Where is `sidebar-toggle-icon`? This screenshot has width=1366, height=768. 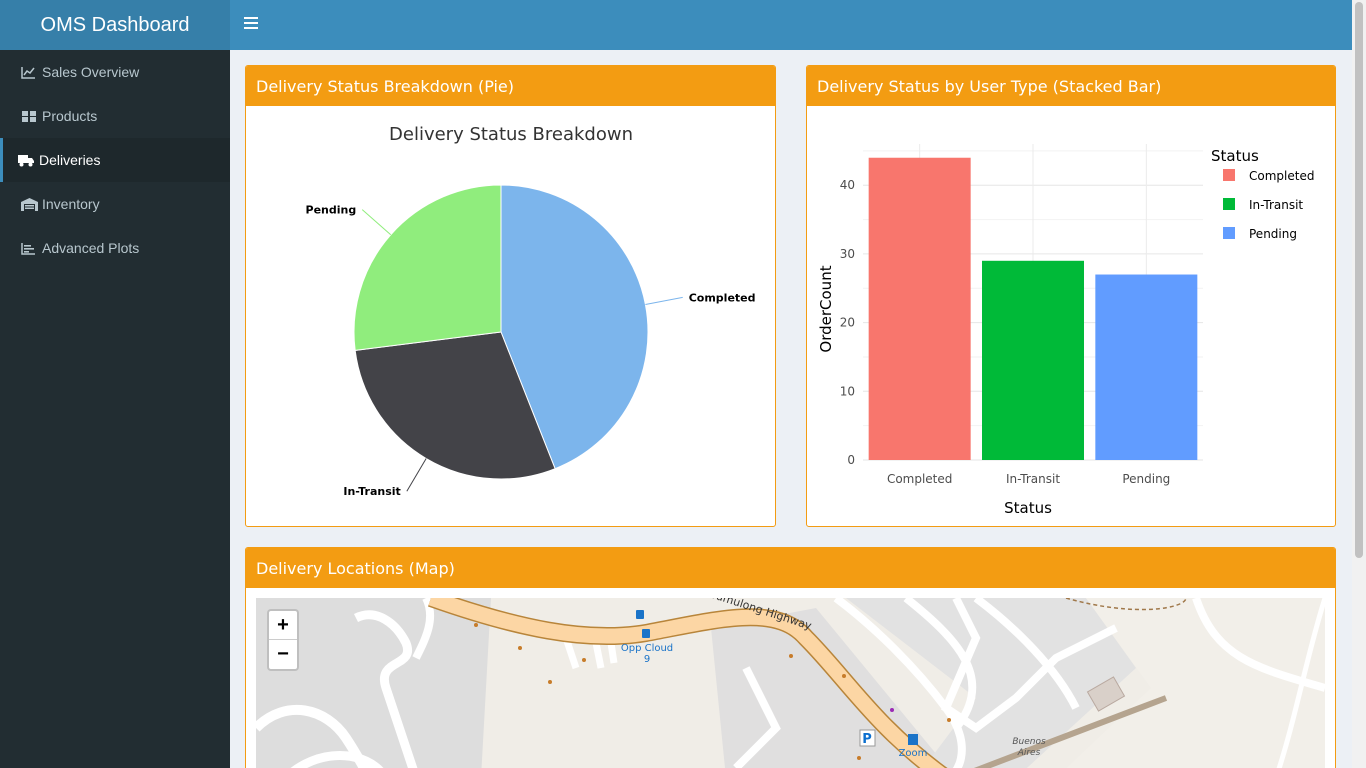 sidebar-toggle-icon is located at coordinates (251, 24).